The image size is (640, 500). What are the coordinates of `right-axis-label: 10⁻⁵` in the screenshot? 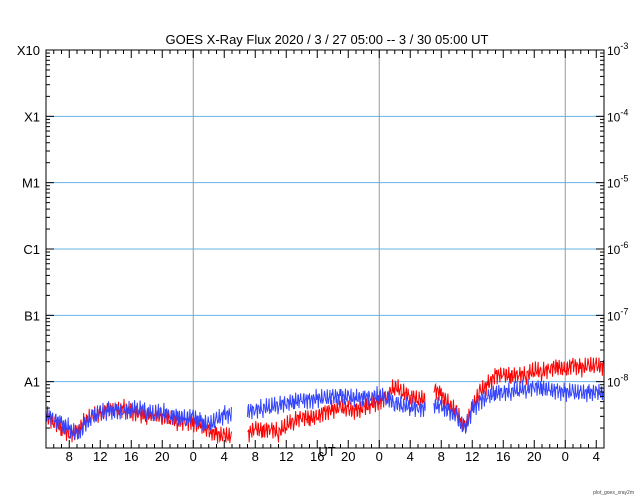 It's located at (617, 182).